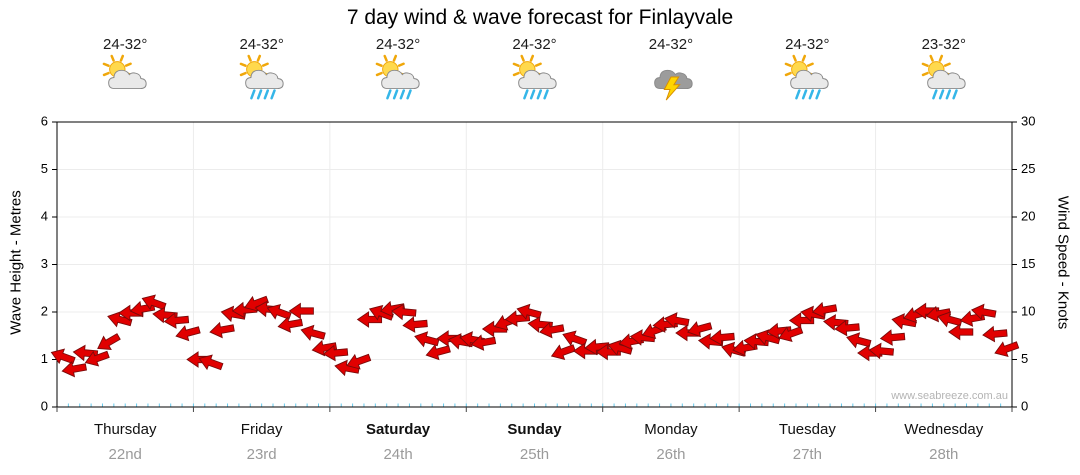 This screenshot has height=475, width=1080. Describe the element at coordinates (44, 310) in the screenshot. I see `left-tick-label: 2` at that location.